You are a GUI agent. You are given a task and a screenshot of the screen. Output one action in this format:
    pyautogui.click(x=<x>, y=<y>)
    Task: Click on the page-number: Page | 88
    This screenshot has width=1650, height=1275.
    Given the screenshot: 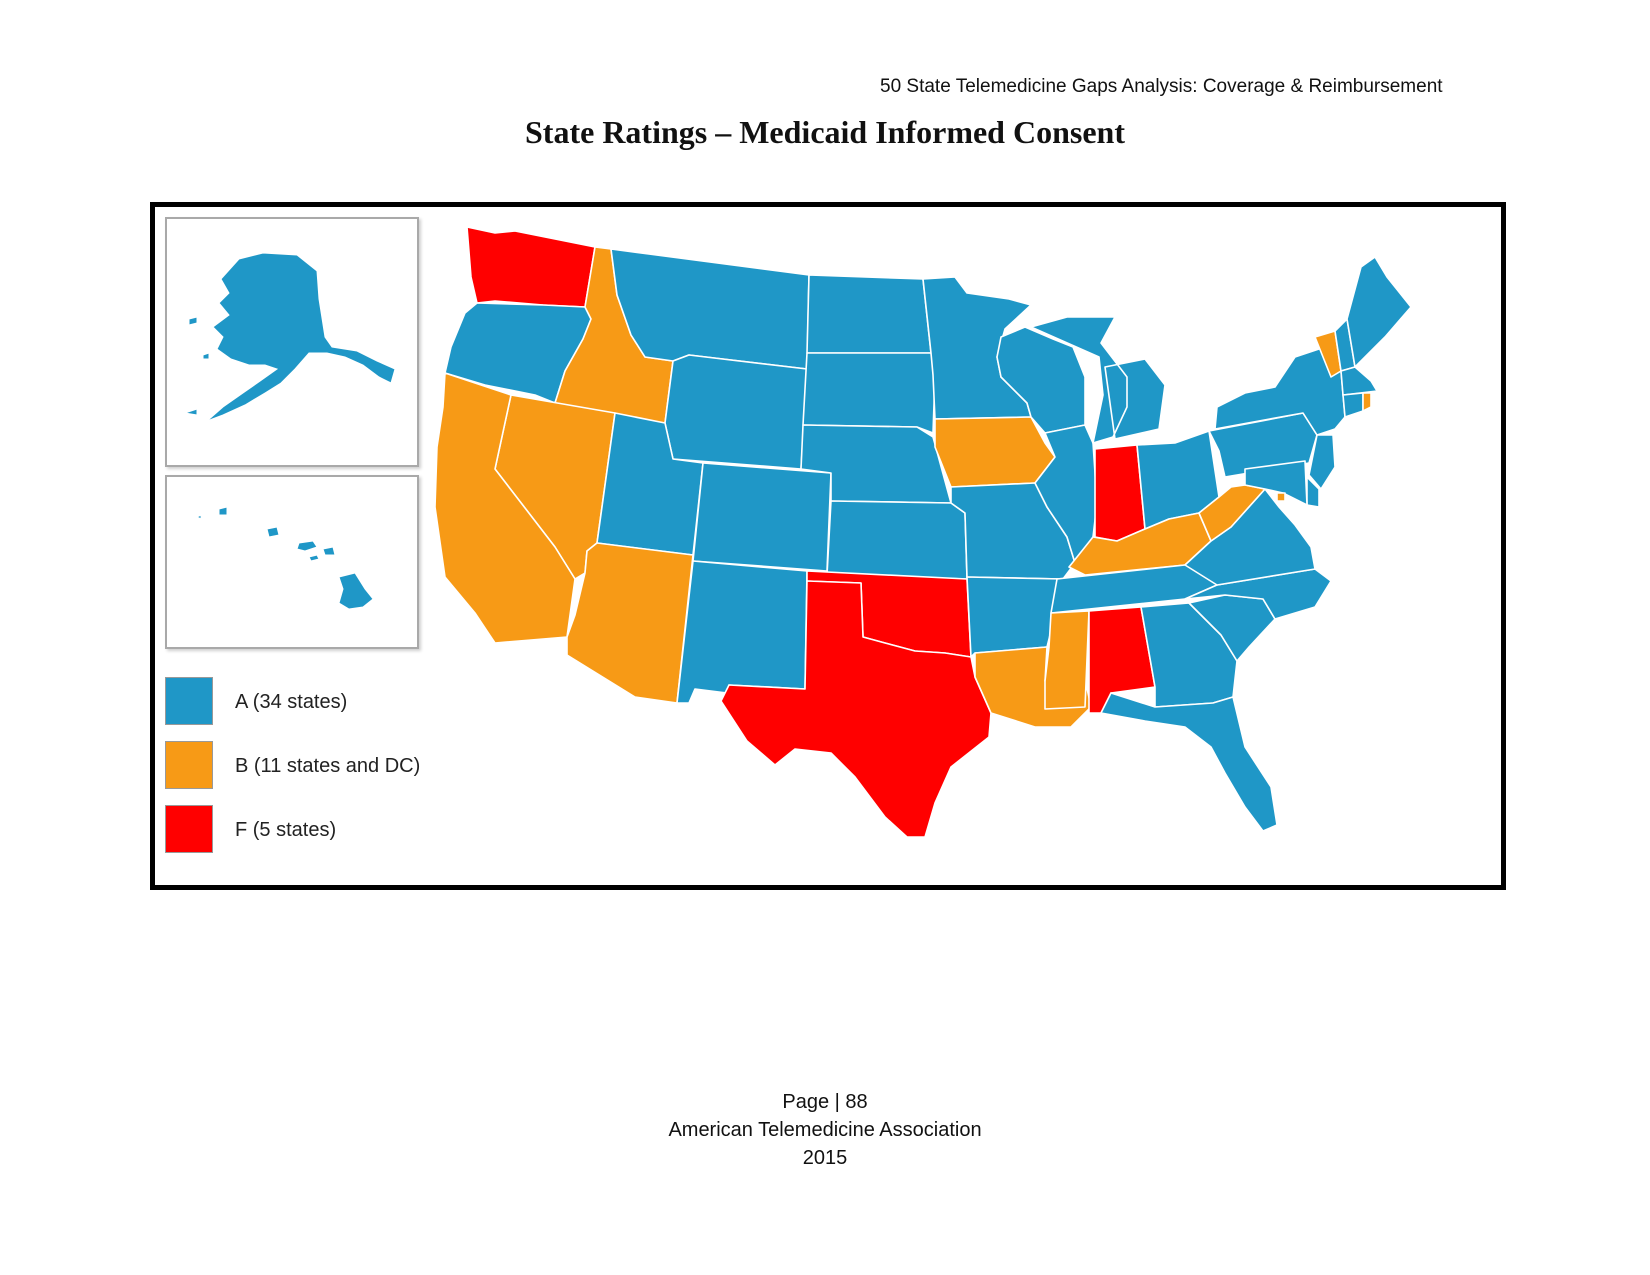 What is the action you would take?
    pyautogui.click(x=825, y=1102)
    